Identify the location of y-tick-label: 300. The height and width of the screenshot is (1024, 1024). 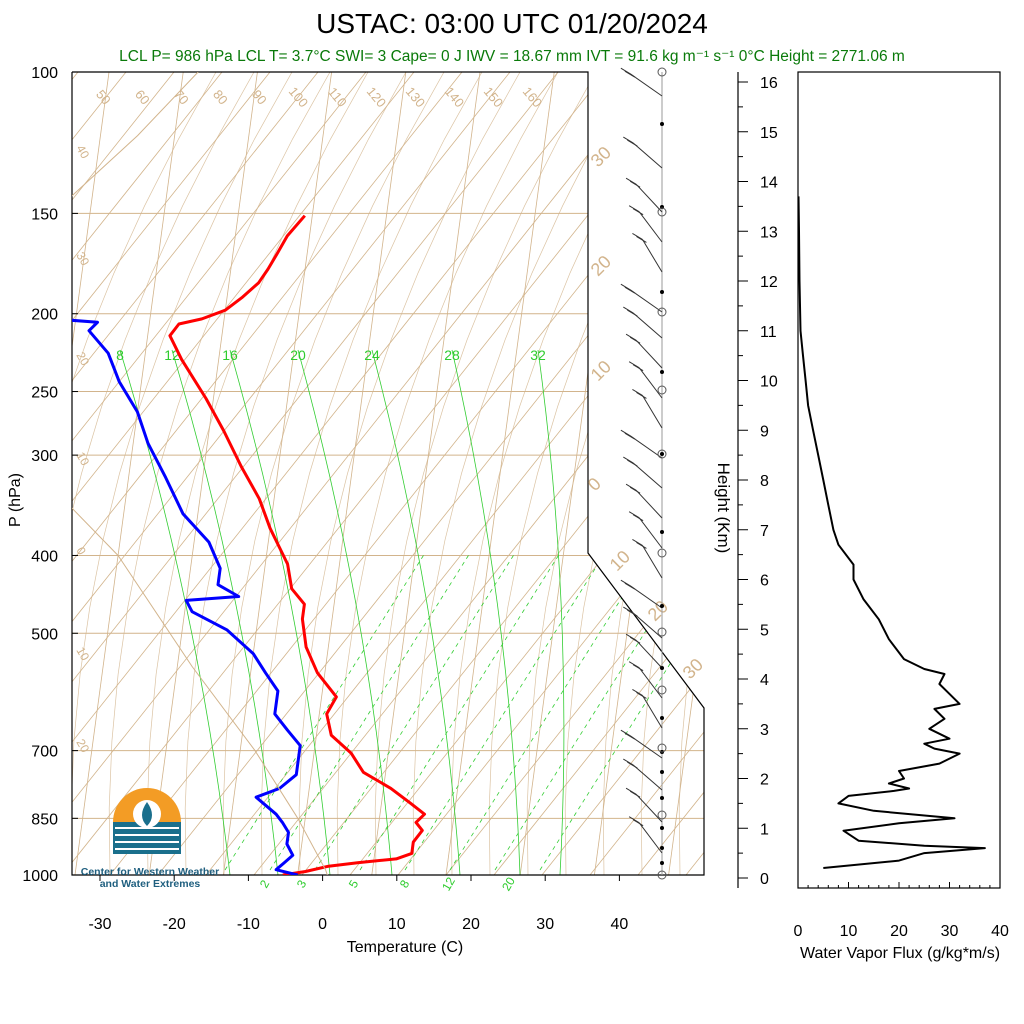
(44, 456).